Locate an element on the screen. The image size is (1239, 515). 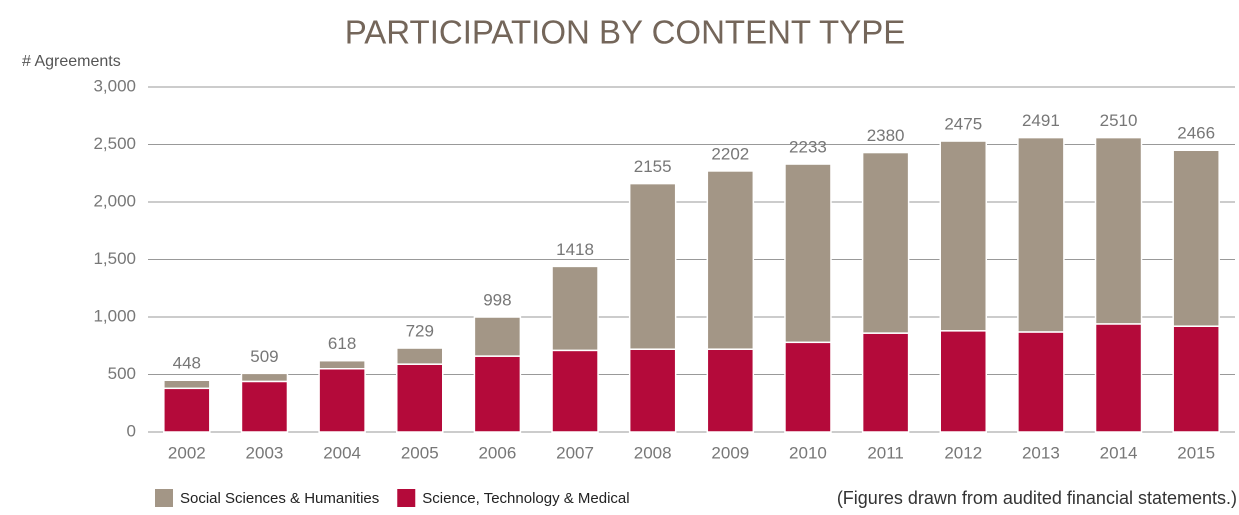
total-label: 2202 is located at coordinates (730, 153).